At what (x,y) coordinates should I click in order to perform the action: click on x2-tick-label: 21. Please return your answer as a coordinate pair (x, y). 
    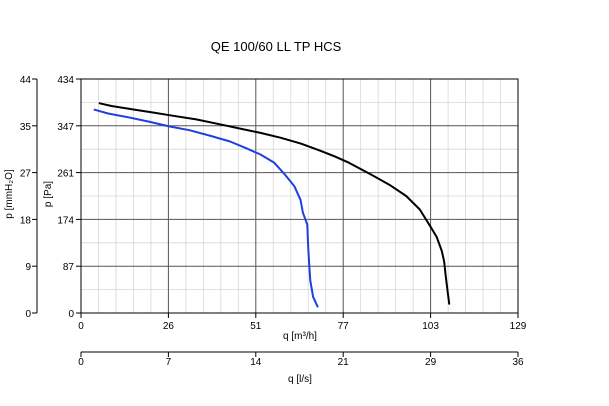
    Looking at the image, I should click on (344, 362).